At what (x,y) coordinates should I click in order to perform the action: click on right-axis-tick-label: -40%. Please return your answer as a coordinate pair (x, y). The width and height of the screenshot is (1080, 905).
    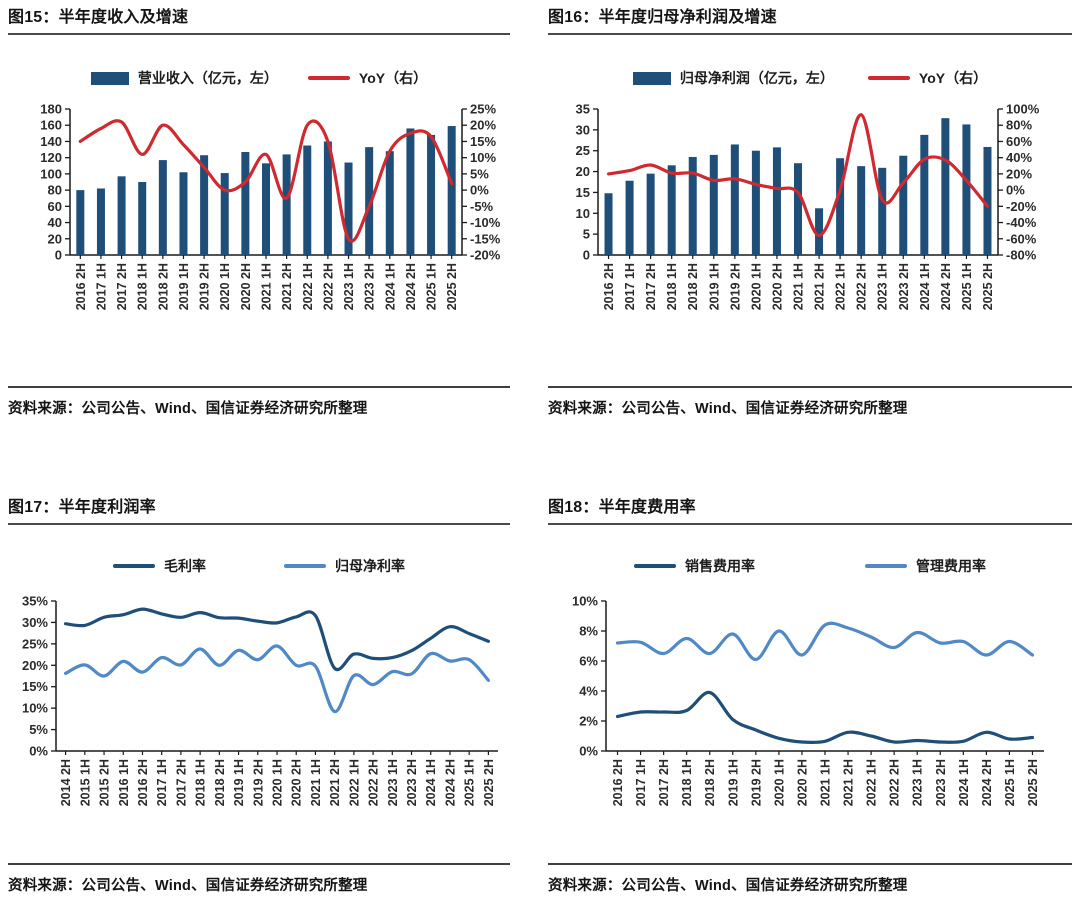
    Looking at the image, I should click on (1021, 222).